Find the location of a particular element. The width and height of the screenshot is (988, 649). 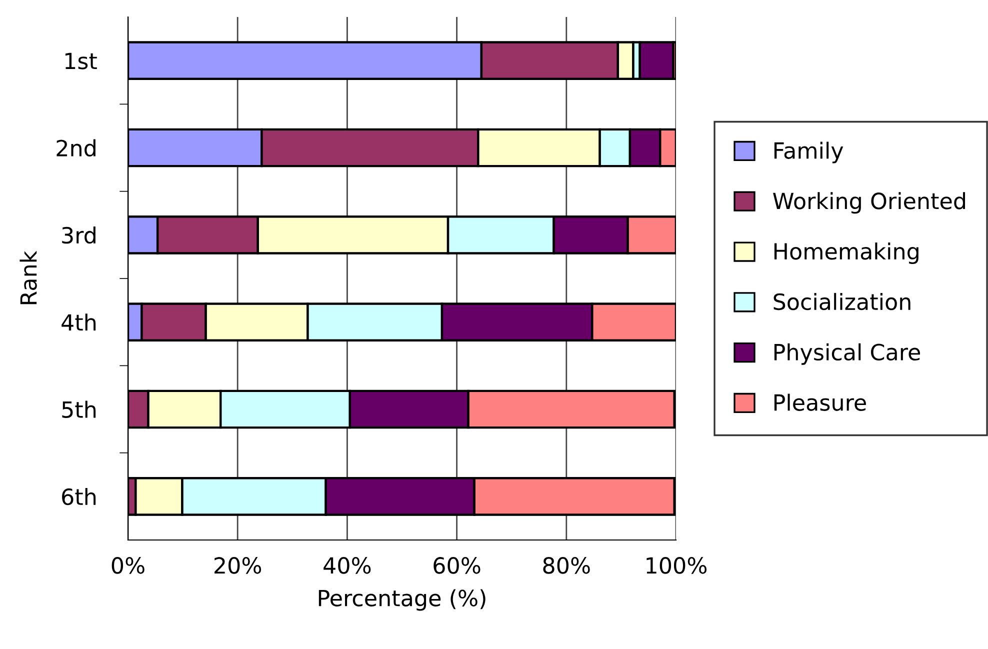

y-tick-label: 6th is located at coordinates (79, 497).